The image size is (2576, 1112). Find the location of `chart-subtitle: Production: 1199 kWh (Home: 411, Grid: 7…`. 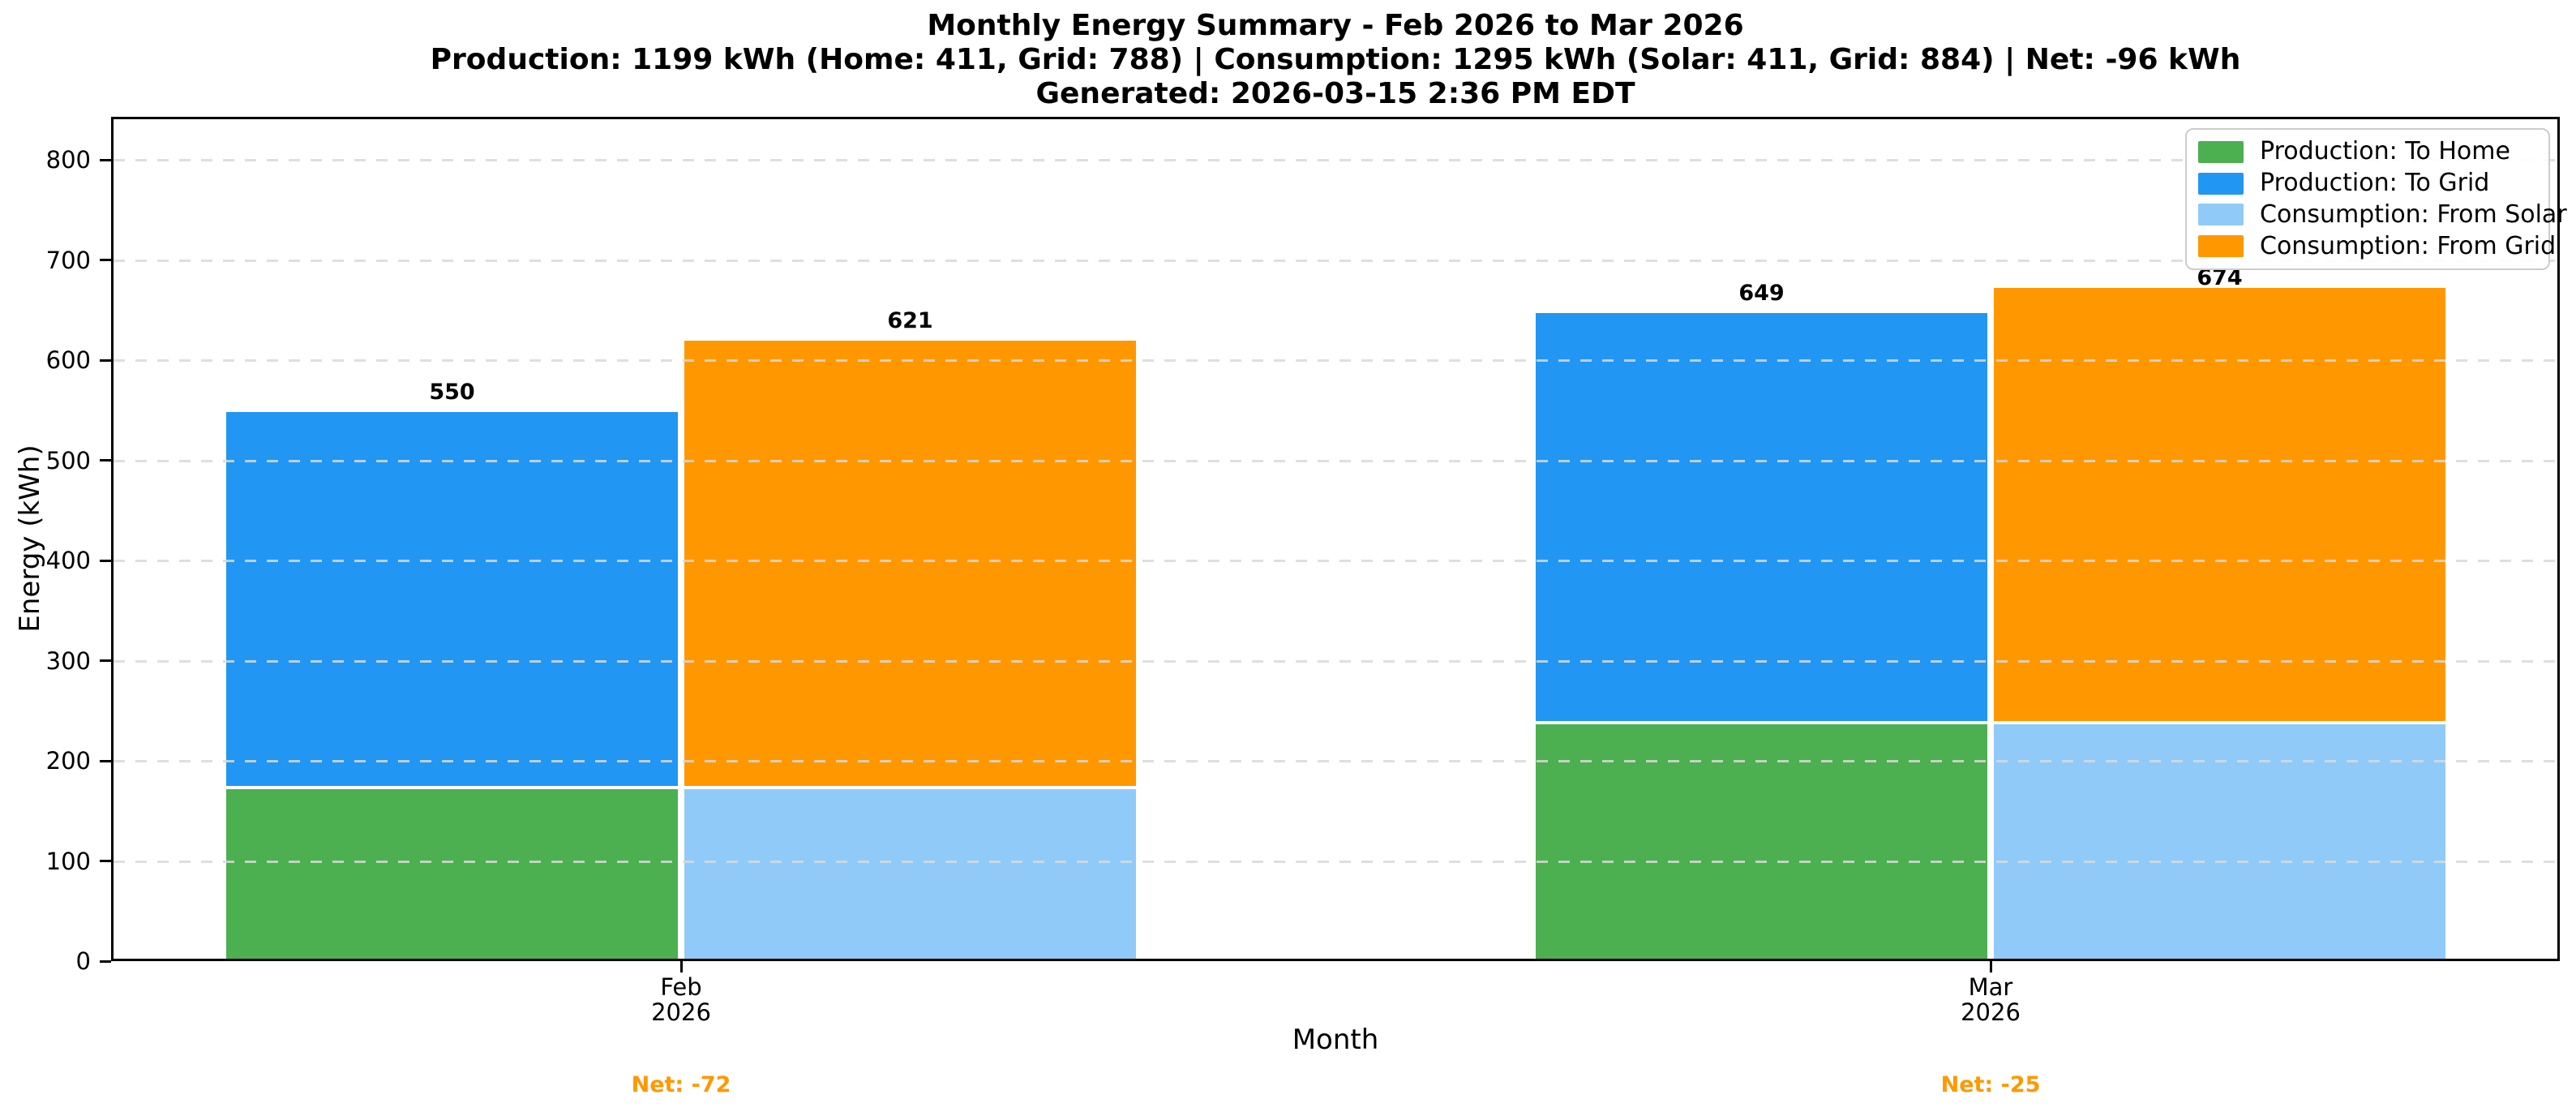

chart-subtitle: Production: 1199 kWh (Home: 411, Grid: 7… is located at coordinates (1335, 59).